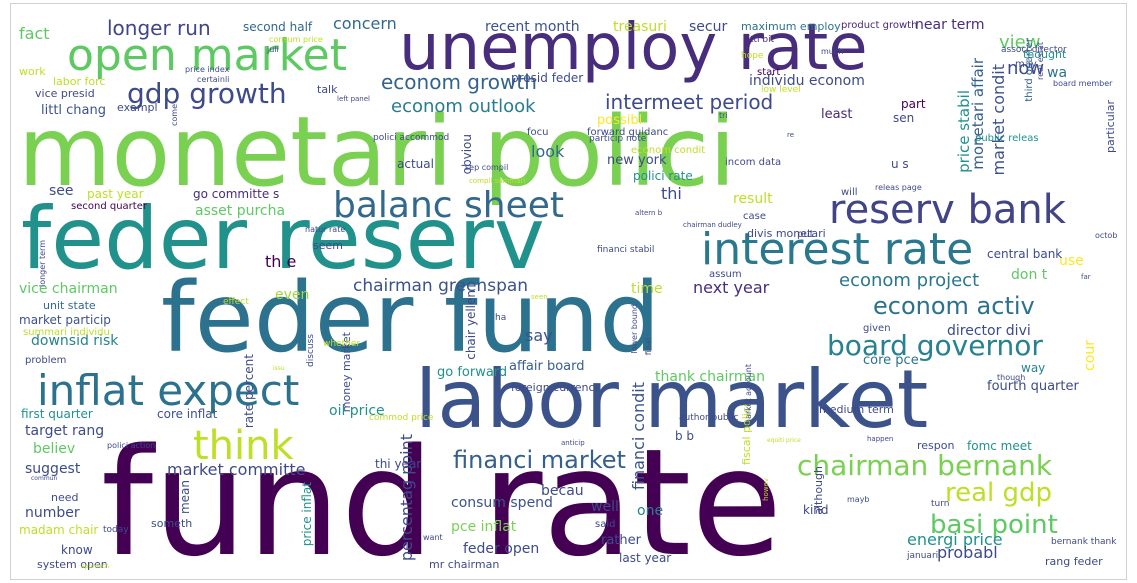 This screenshot has height=583, width=1137. I want to click on cloud-word: commun, so click(44, 478).